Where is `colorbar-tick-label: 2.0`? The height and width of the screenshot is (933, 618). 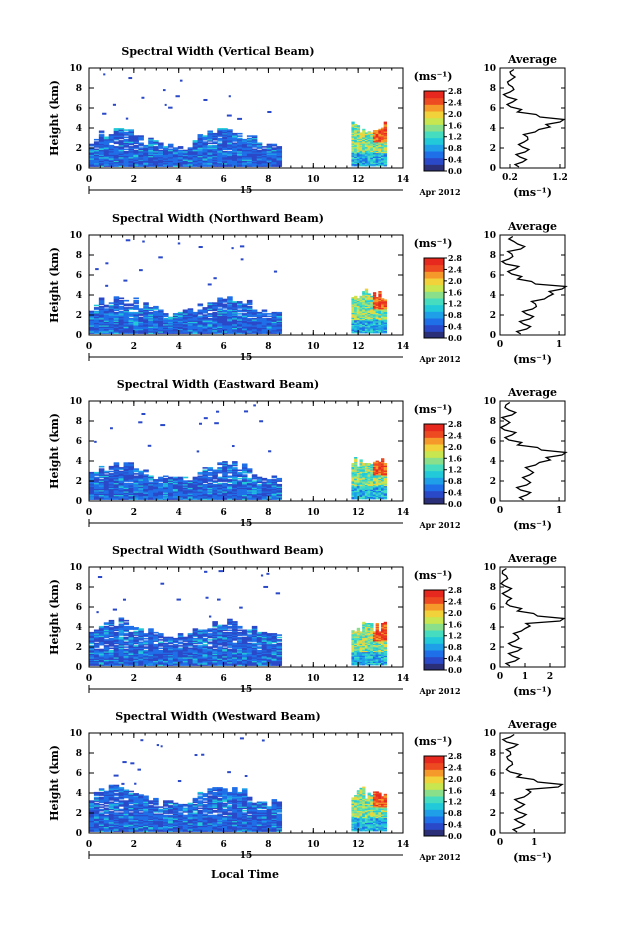 colorbar-tick-label: 2.0 is located at coordinates (455, 281).